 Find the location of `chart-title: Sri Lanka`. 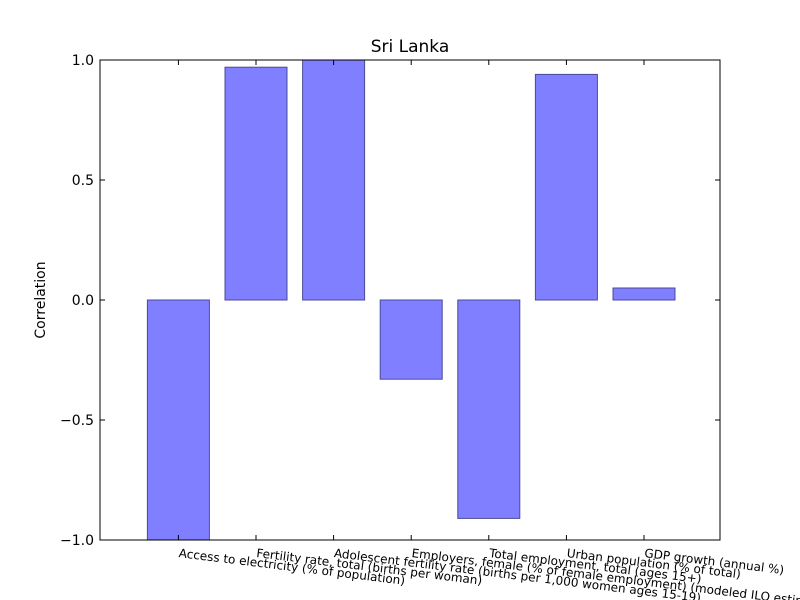

chart-title: Sri Lanka is located at coordinates (410, 47).